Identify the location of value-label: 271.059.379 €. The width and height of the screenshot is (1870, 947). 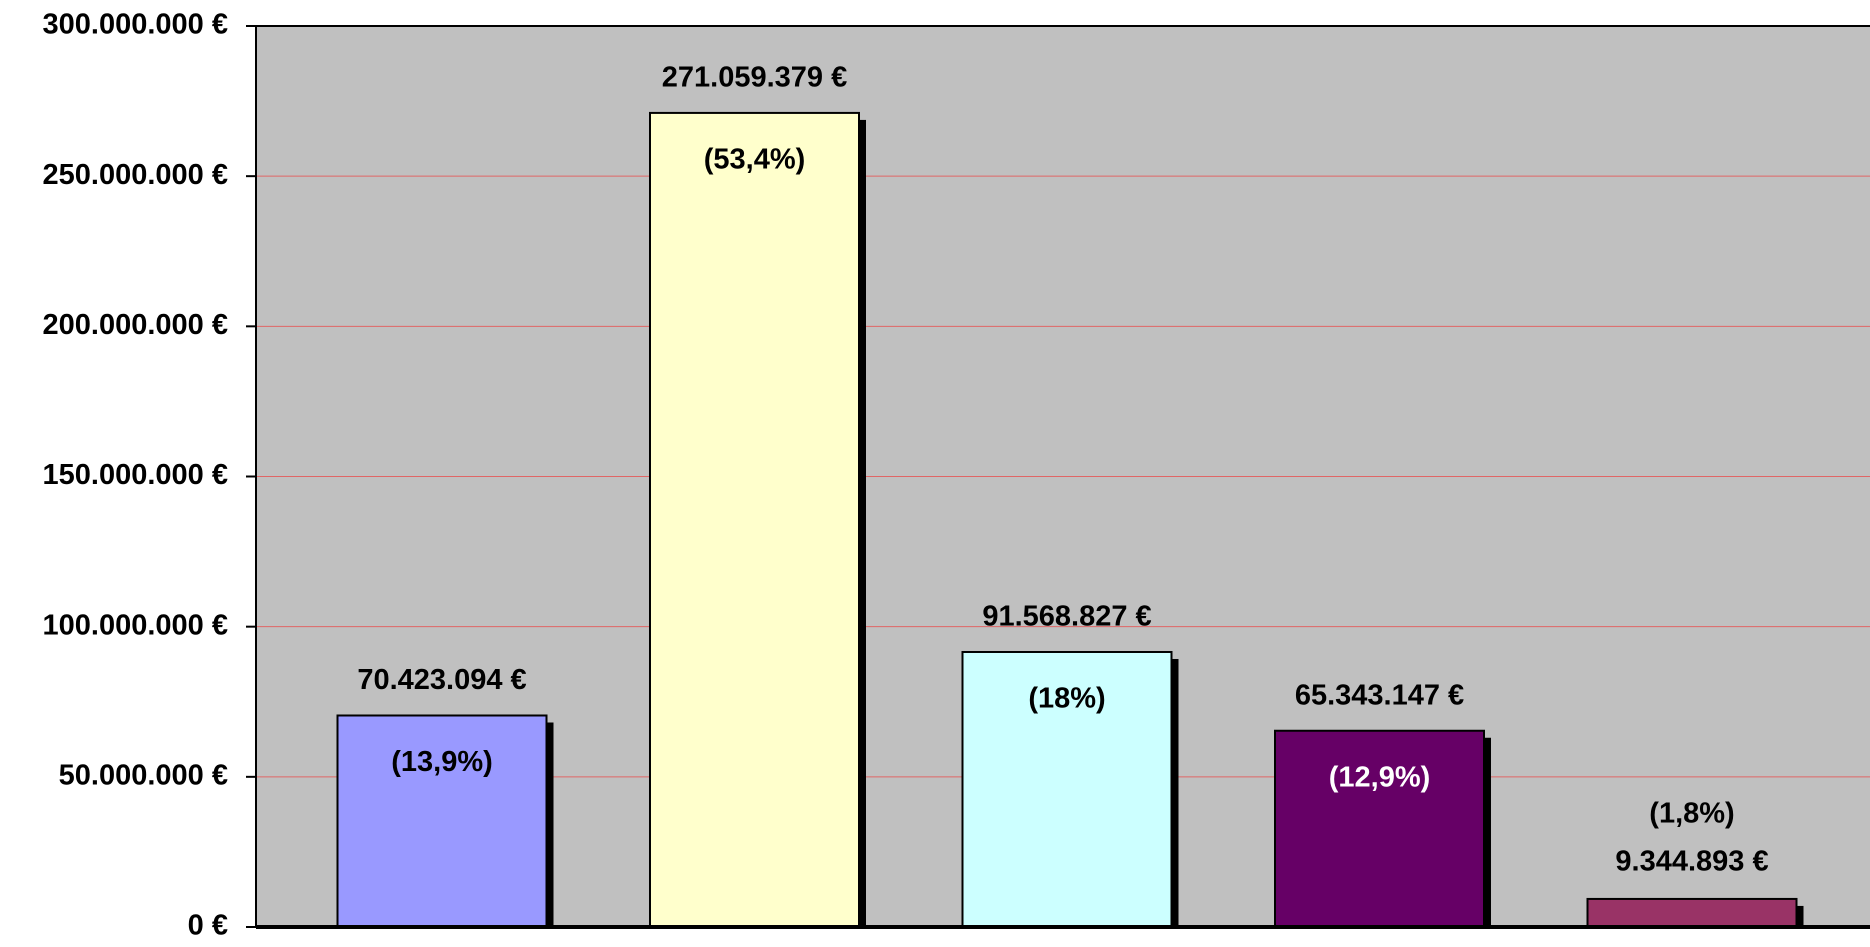
(754, 78).